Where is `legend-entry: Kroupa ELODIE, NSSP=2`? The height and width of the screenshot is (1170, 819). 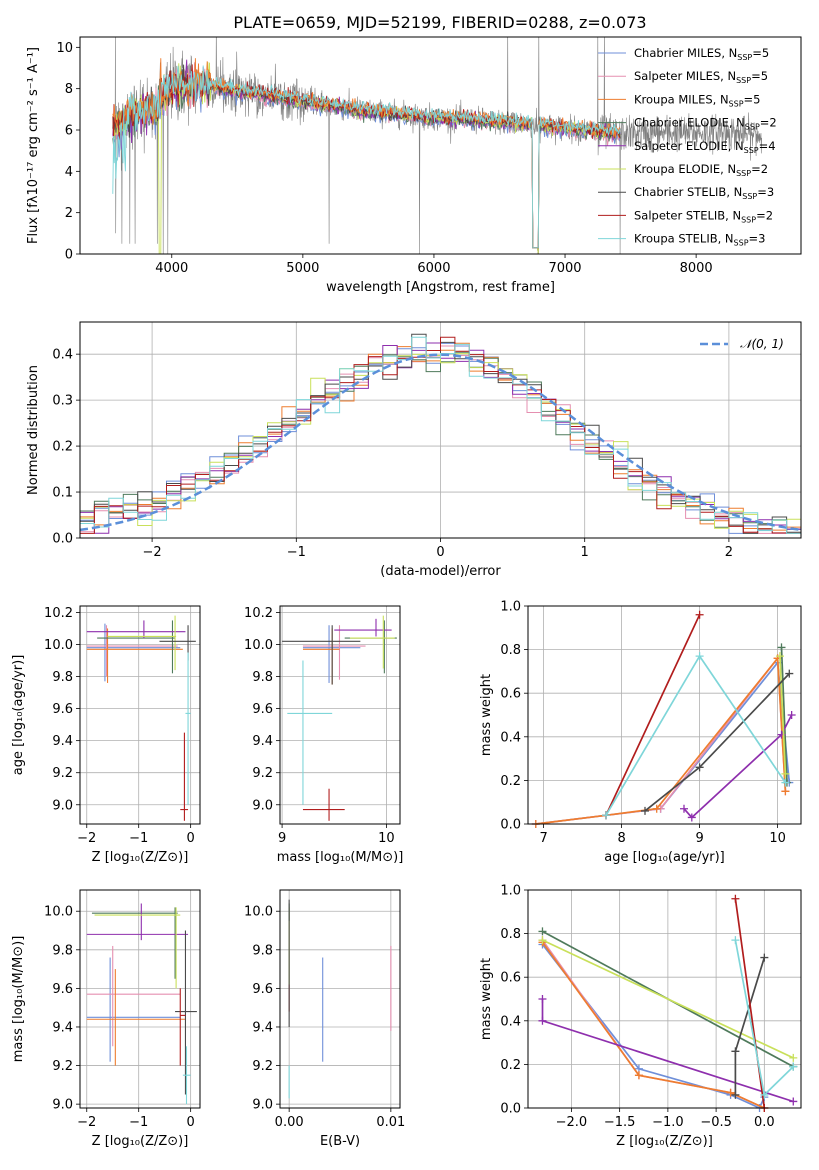 legend-entry: Kroupa ELODIE, NSSP=2 is located at coordinates (701, 170).